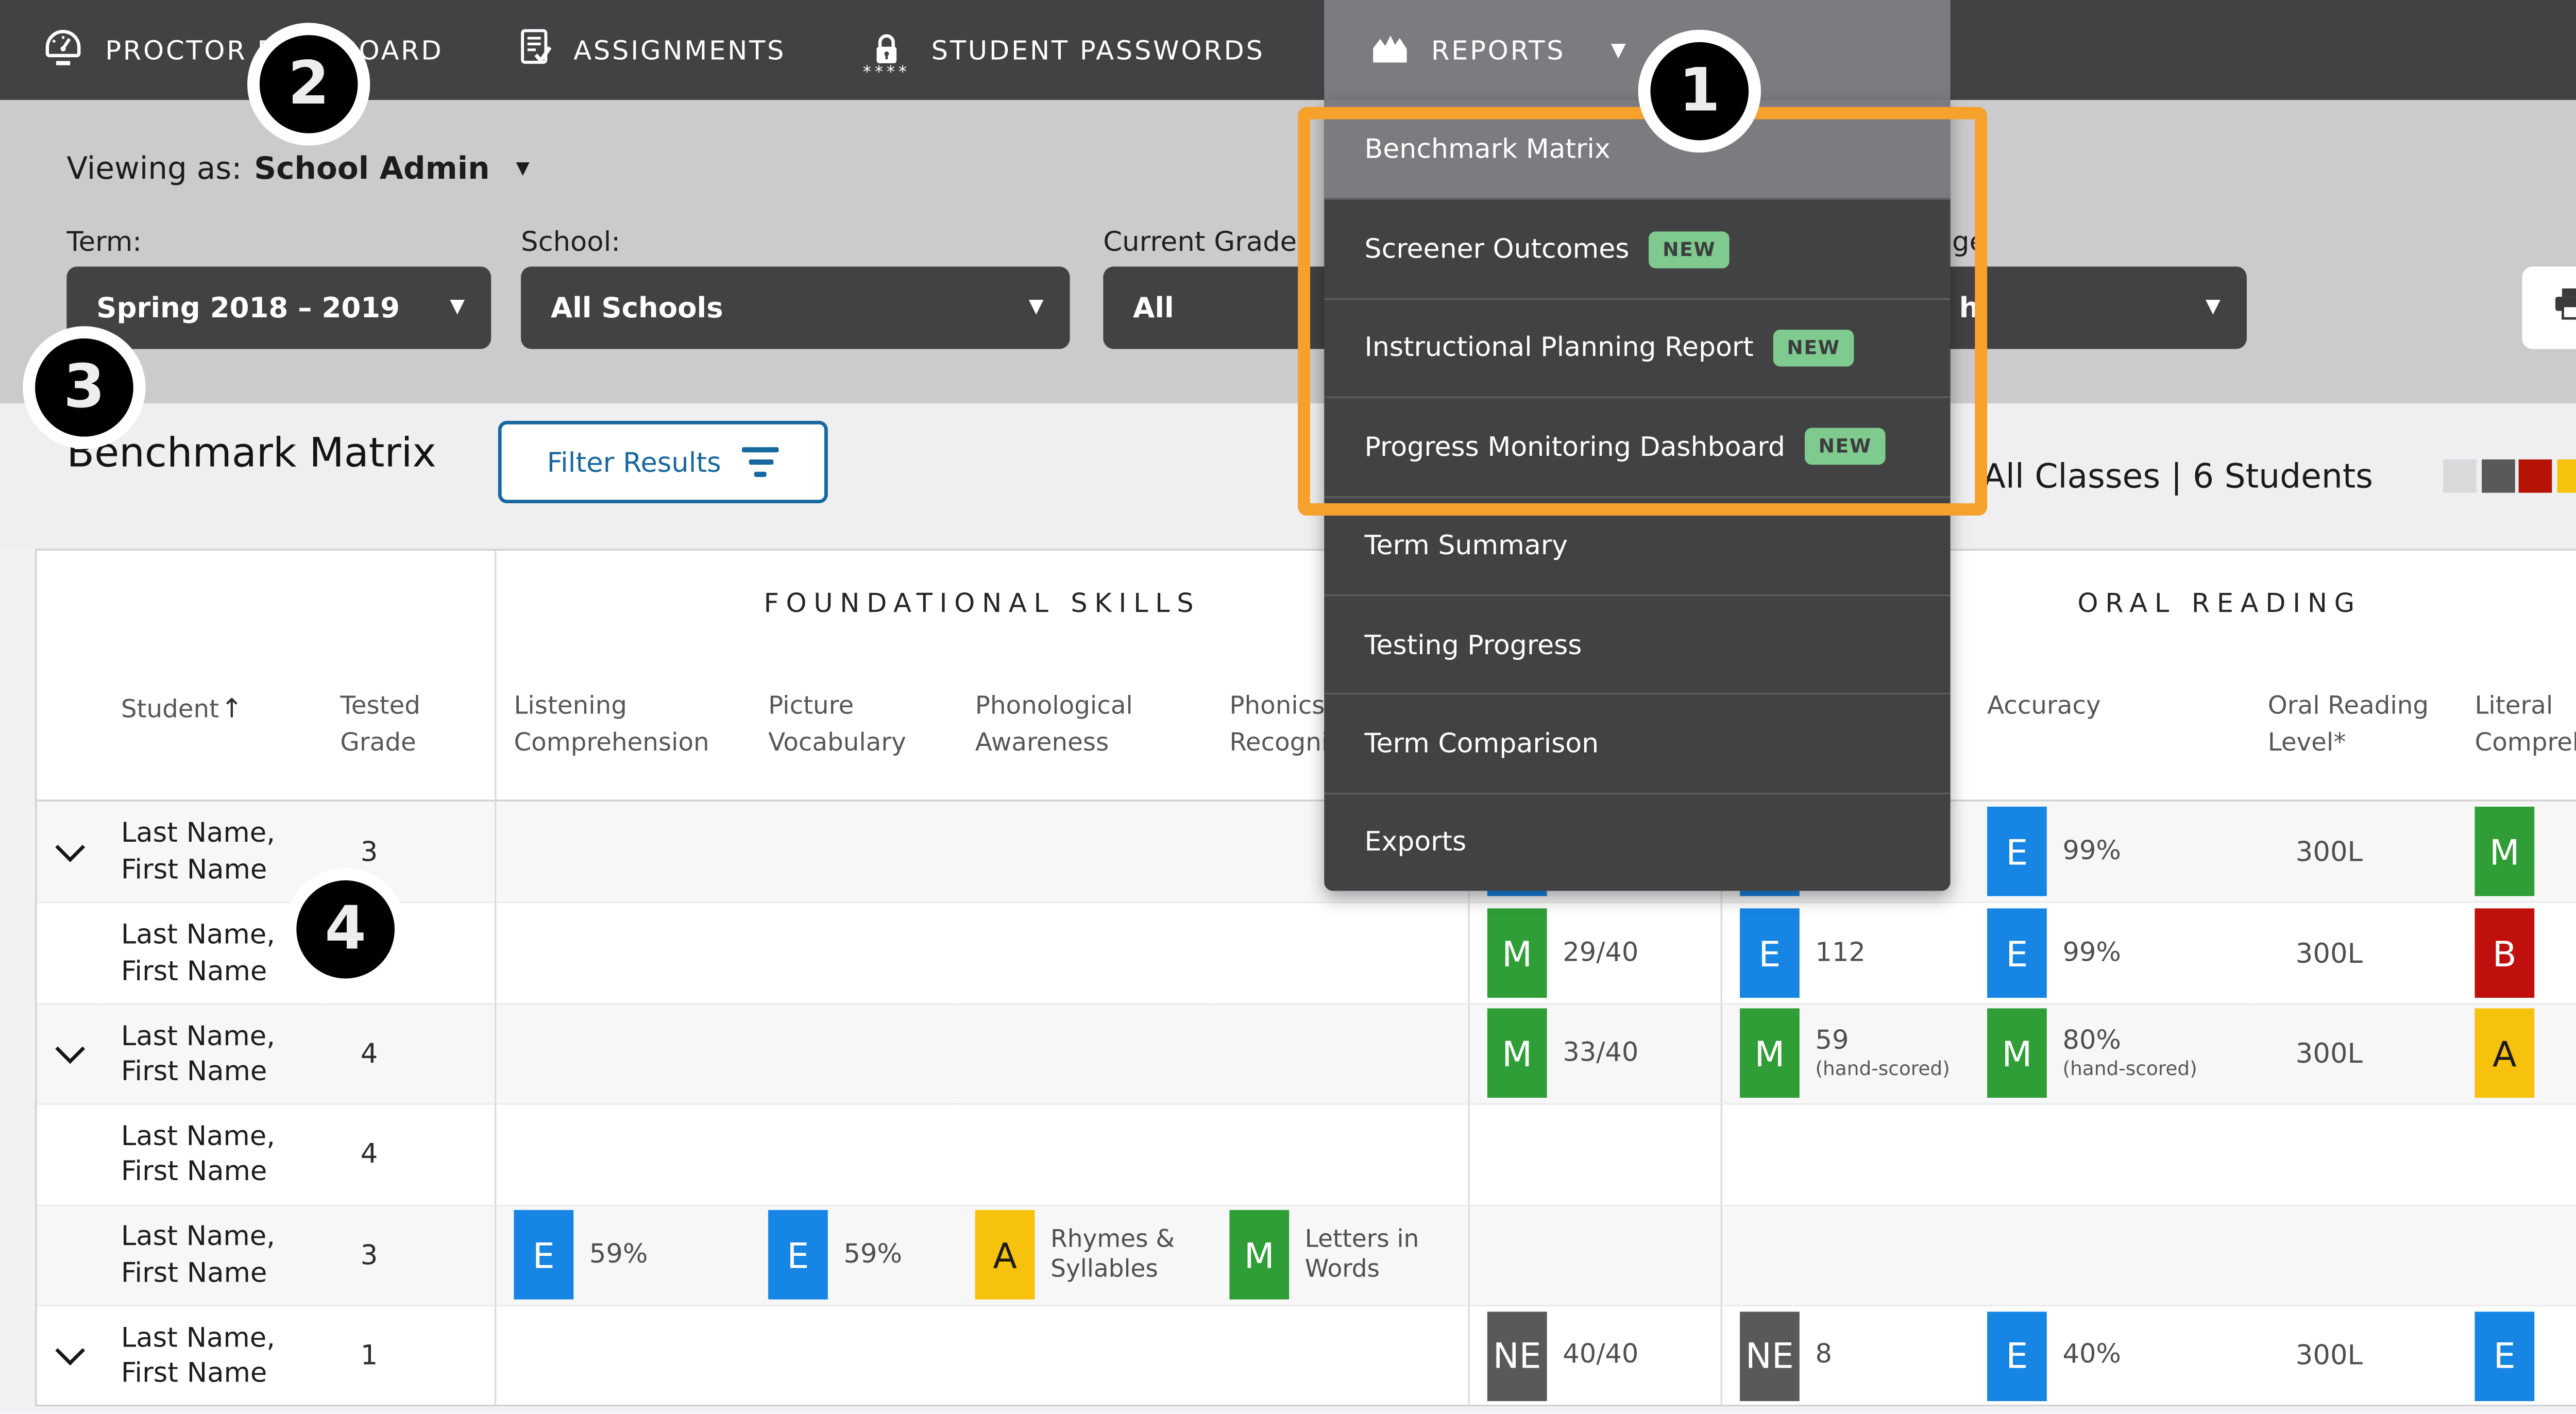 The height and width of the screenshot is (1414, 2576). What do you see at coordinates (266, 602) in the screenshot?
I see `group-header-spacer` at bounding box center [266, 602].